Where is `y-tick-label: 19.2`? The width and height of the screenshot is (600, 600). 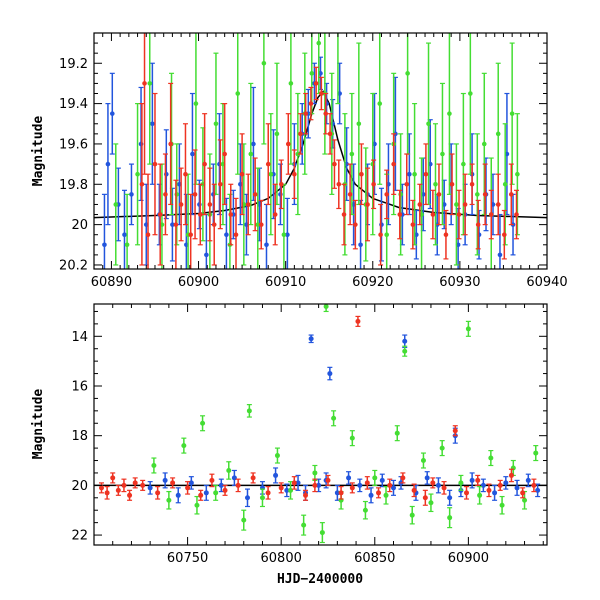
y-tick-label: 19.2 is located at coordinates (73, 64).